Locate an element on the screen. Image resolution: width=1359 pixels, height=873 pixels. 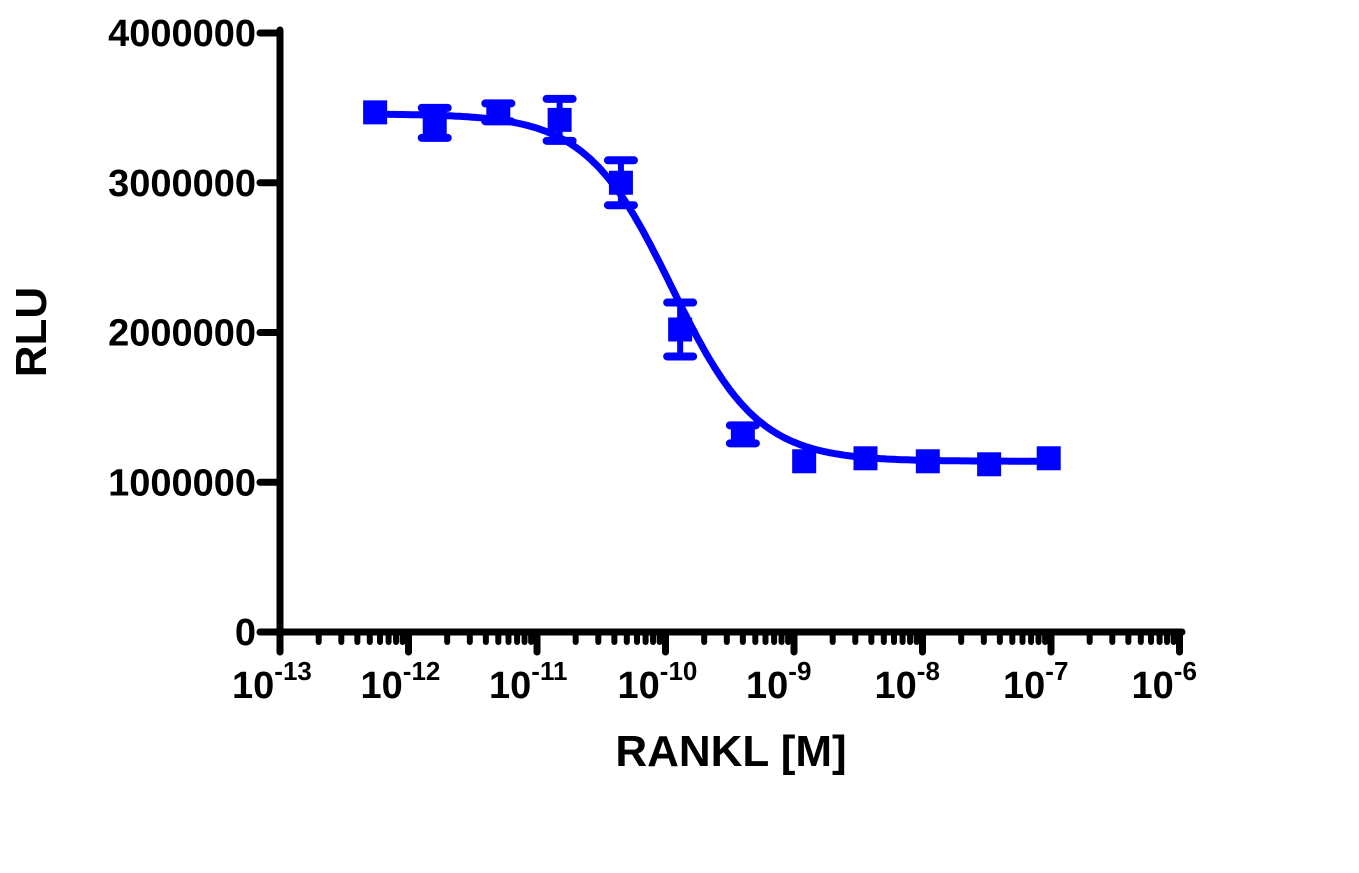
x-tick-label: 10⁻⁷ is located at coordinates (1035, 681).